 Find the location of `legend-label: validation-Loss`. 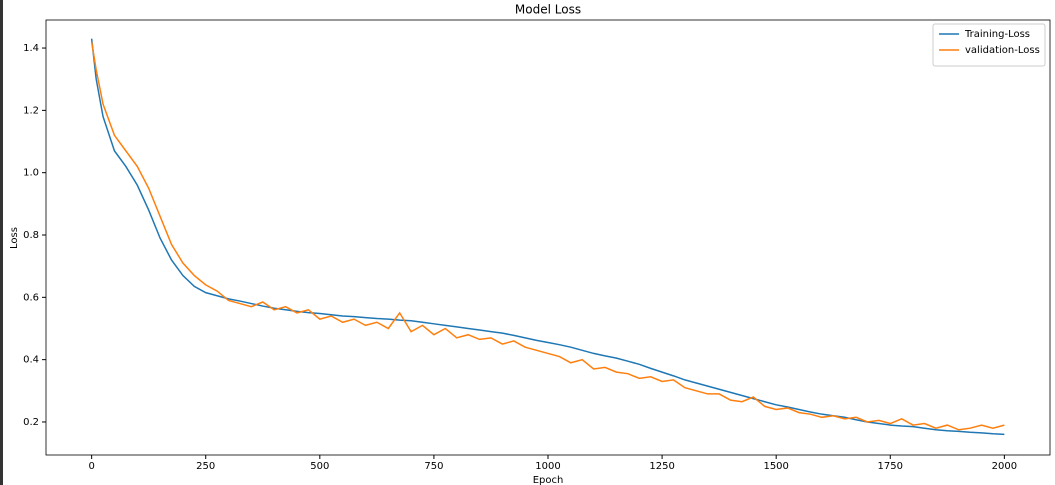

legend-label: validation-Loss is located at coordinates (1002, 50).